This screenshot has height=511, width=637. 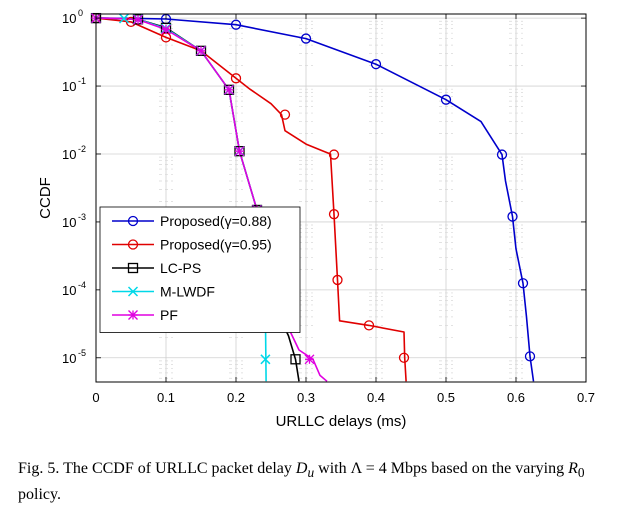 What do you see at coordinates (446, 397) in the screenshot?
I see `x-tick-label: 0.5` at bounding box center [446, 397].